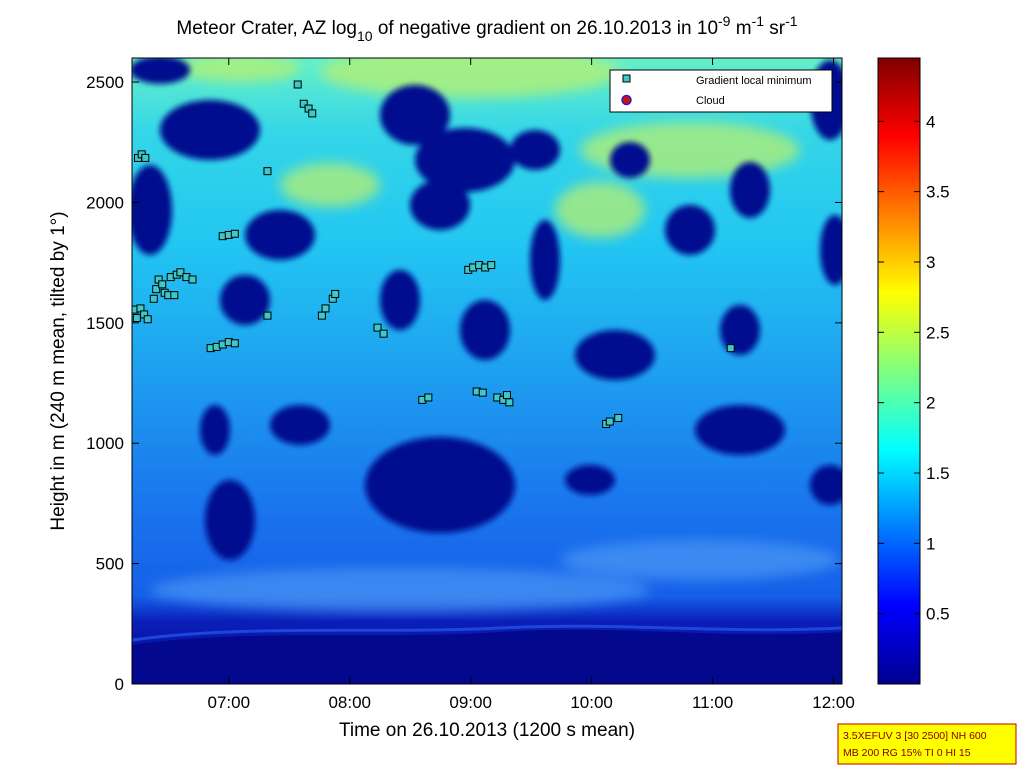 The height and width of the screenshot is (767, 1023). Describe the element at coordinates (930, 121) in the screenshot. I see `colorbar-tick-label: 4` at that location.